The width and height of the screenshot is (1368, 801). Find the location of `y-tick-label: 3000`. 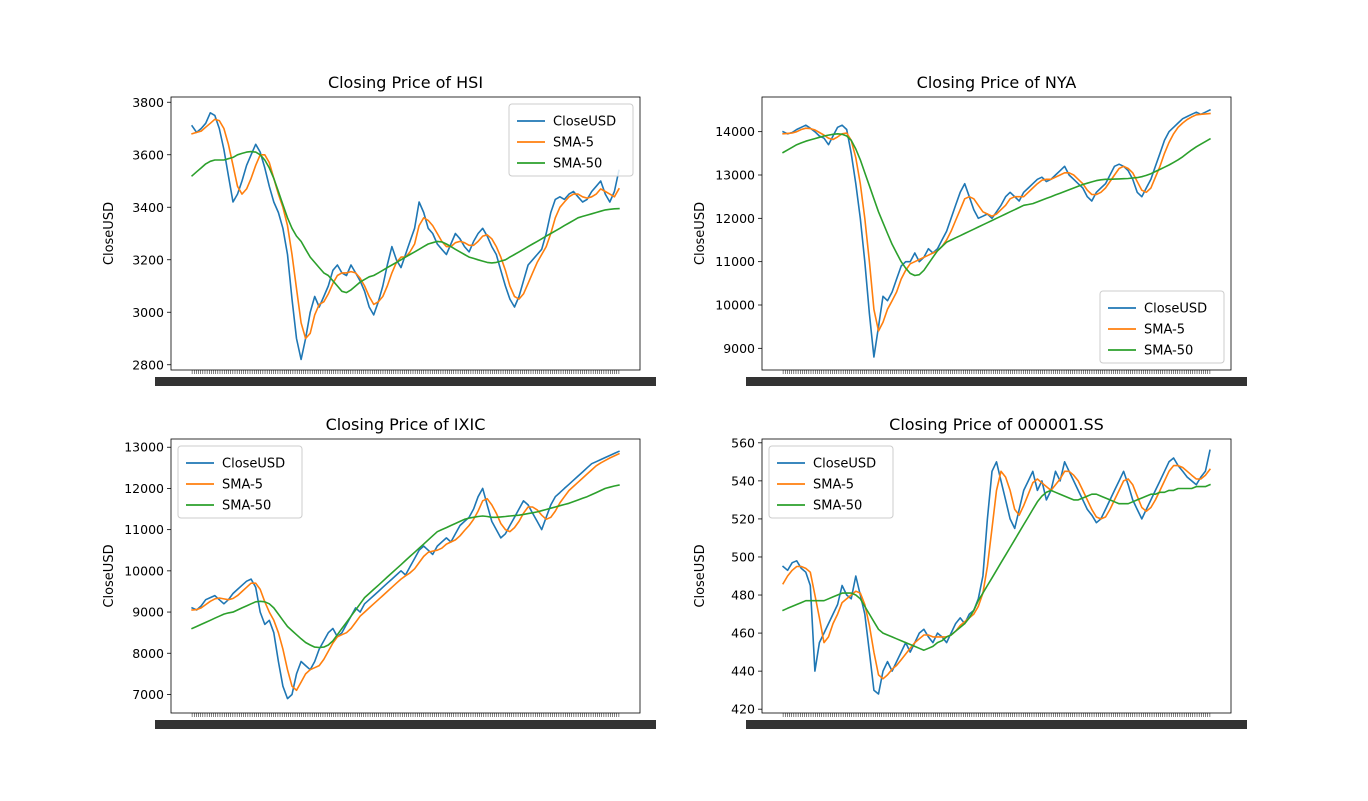

y-tick-label: 3000 is located at coordinates (148, 312).